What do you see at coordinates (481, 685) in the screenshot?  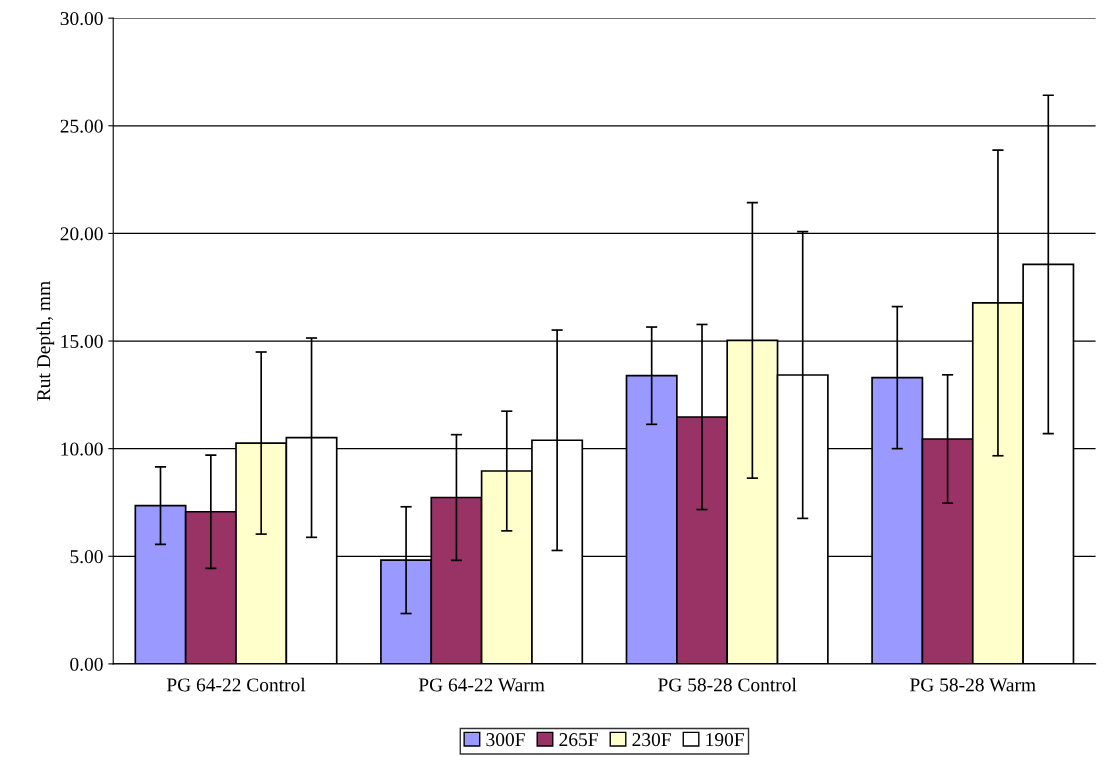 I see `x-tick-label: PG 64-22 Warm` at bounding box center [481, 685].